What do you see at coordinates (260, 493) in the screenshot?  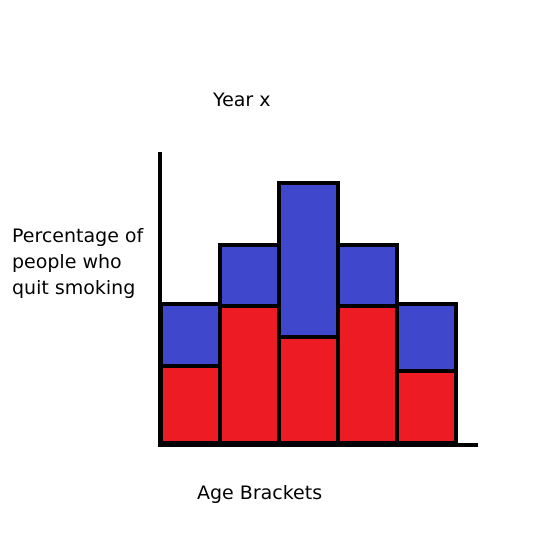 I see `x-axis-label: Age Brackets` at bounding box center [260, 493].